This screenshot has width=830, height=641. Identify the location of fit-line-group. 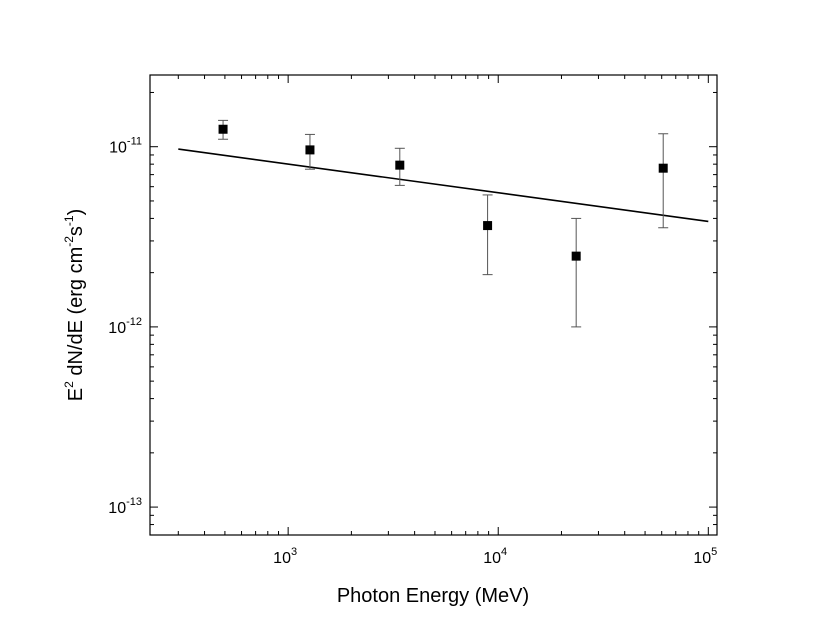
(443, 185).